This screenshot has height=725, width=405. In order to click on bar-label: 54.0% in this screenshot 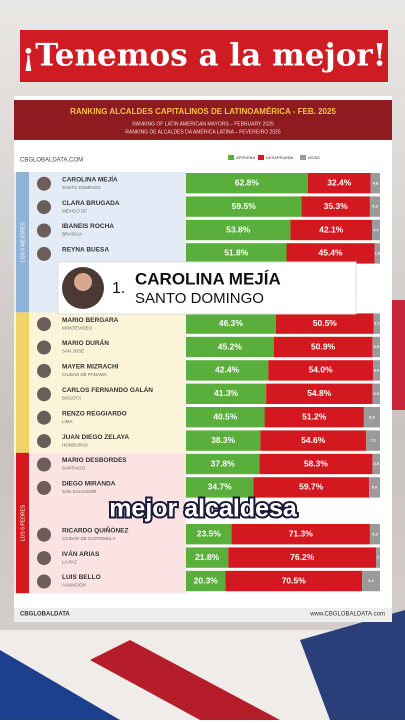, I will do `click(321, 370)`.